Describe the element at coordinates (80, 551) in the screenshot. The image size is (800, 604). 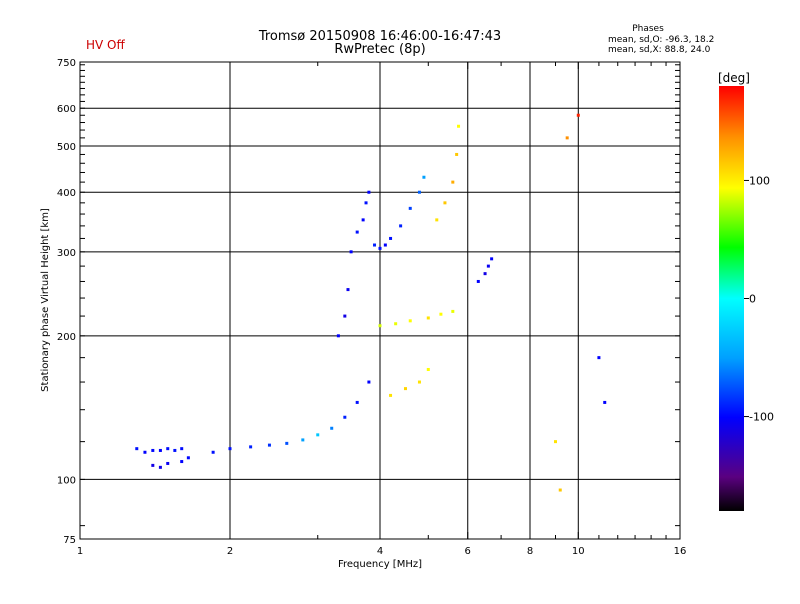
I see `x-tick-label: 1` at that location.